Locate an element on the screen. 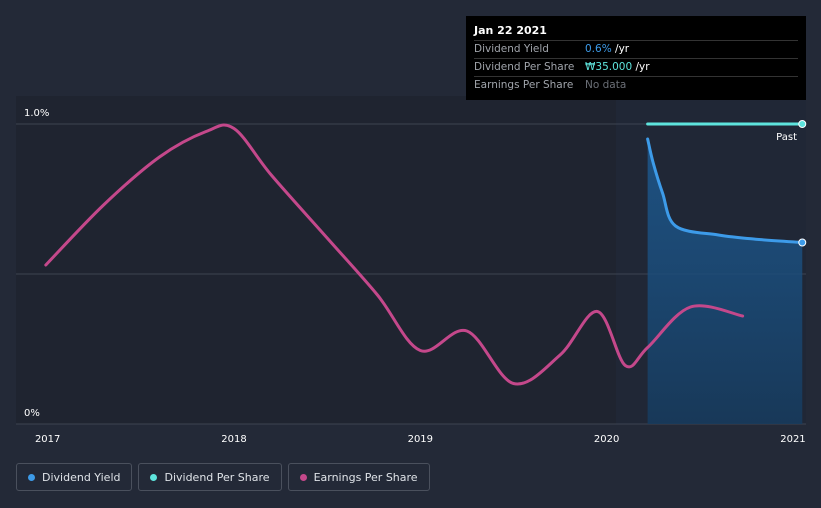  dividend-yield-end-marker is located at coordinates (802, 242).